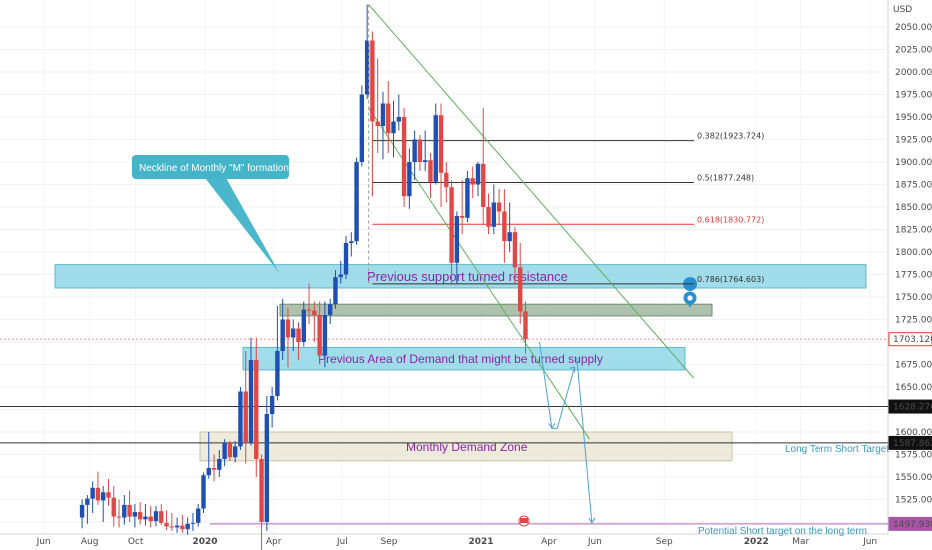  Describe the element at coordinates (910, 523) in the screenshot. I see `price-tag-box` at that location.